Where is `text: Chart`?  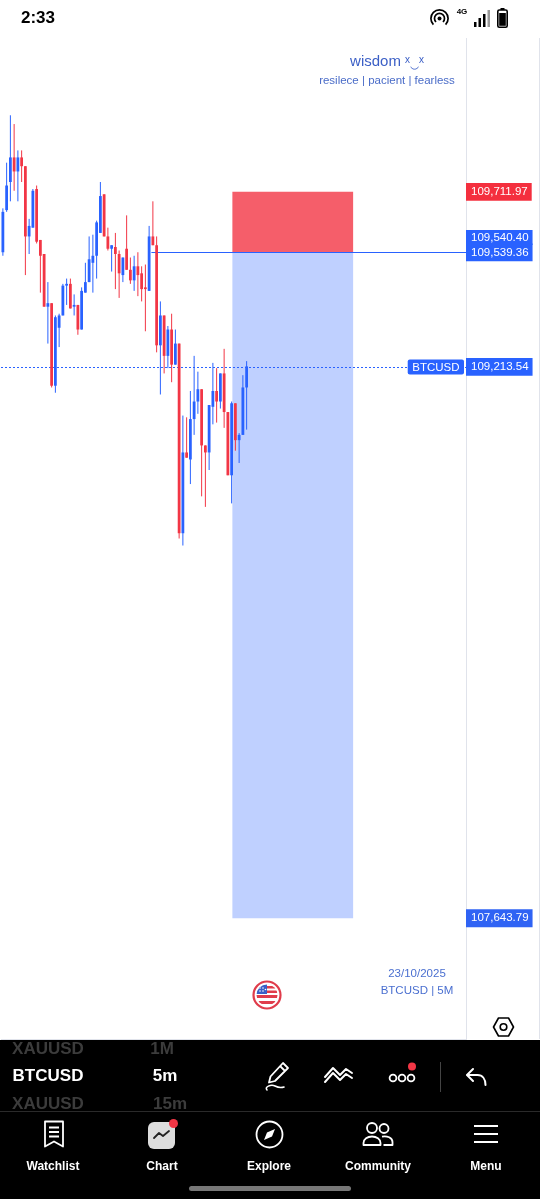 text: Chart is located at coordinates (162, 1166).